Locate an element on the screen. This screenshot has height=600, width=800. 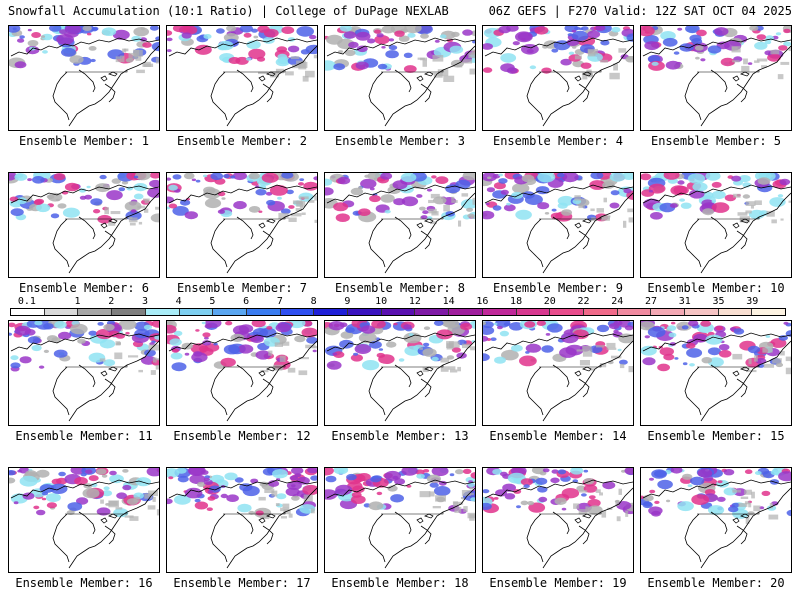
colorbar-tick-label: 0.1 is located at coordinates (26, 301).